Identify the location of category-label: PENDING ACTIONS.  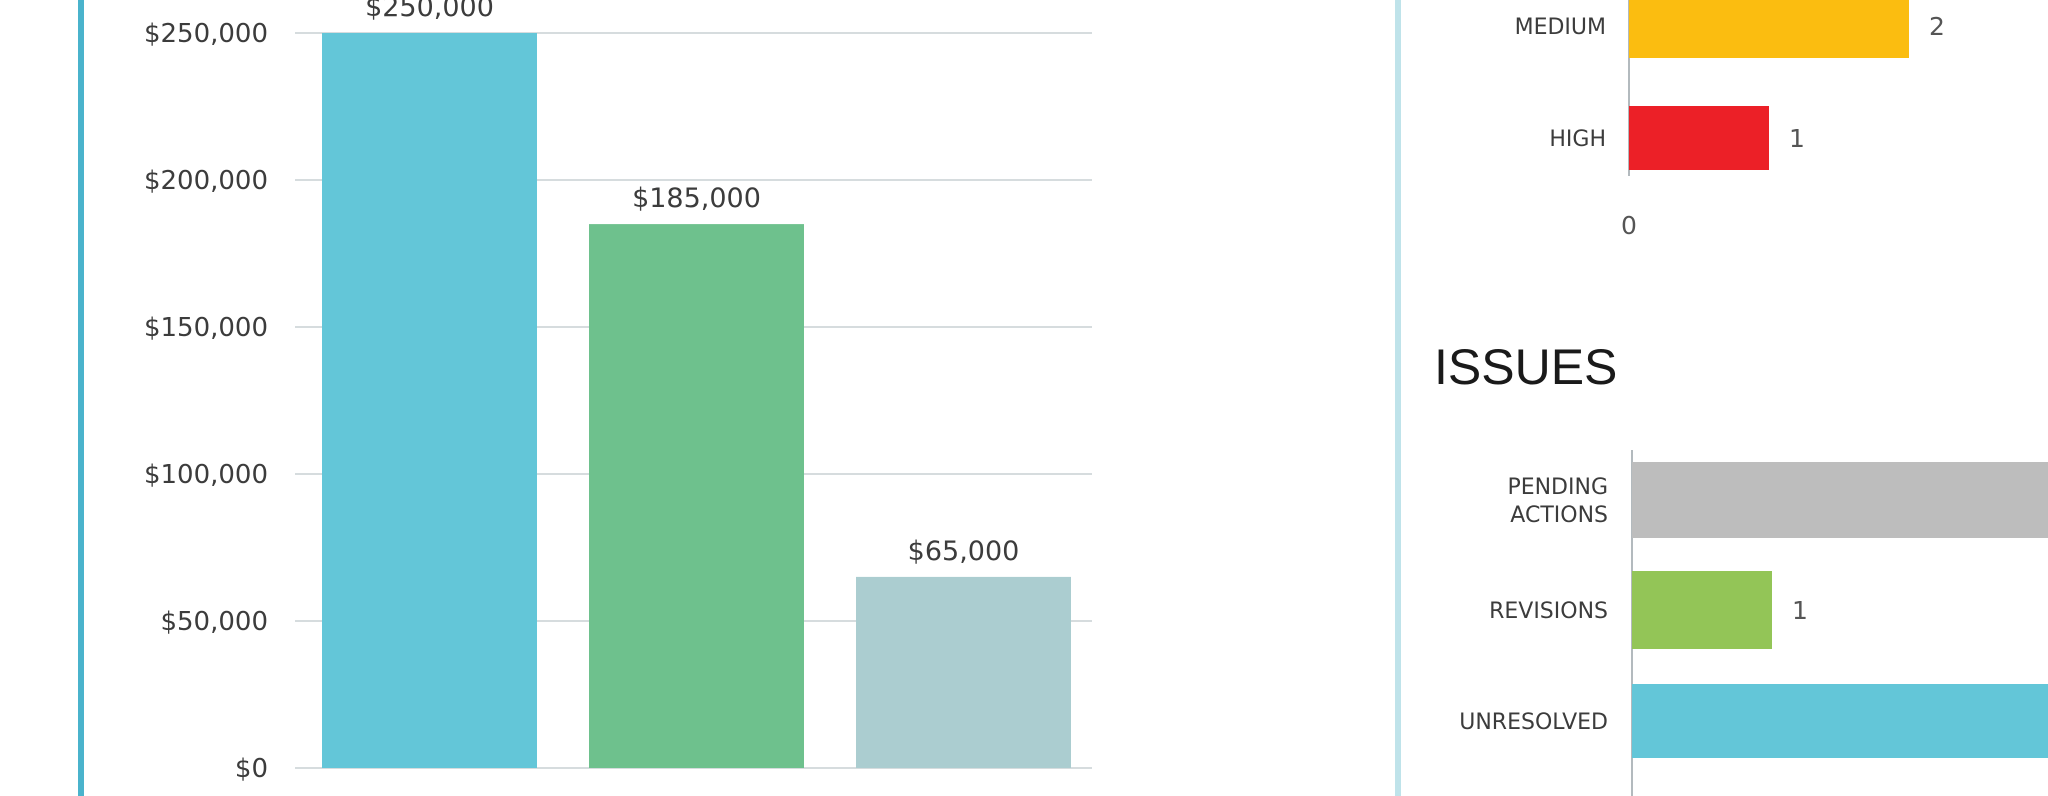
(1557, 501).